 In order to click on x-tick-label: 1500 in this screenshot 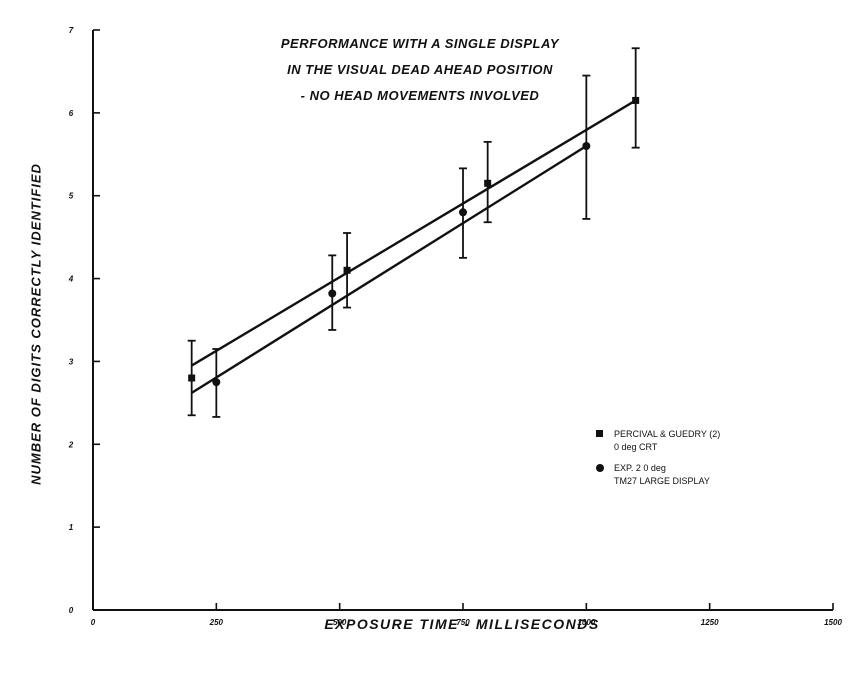, I will do `click(833, 622)`.